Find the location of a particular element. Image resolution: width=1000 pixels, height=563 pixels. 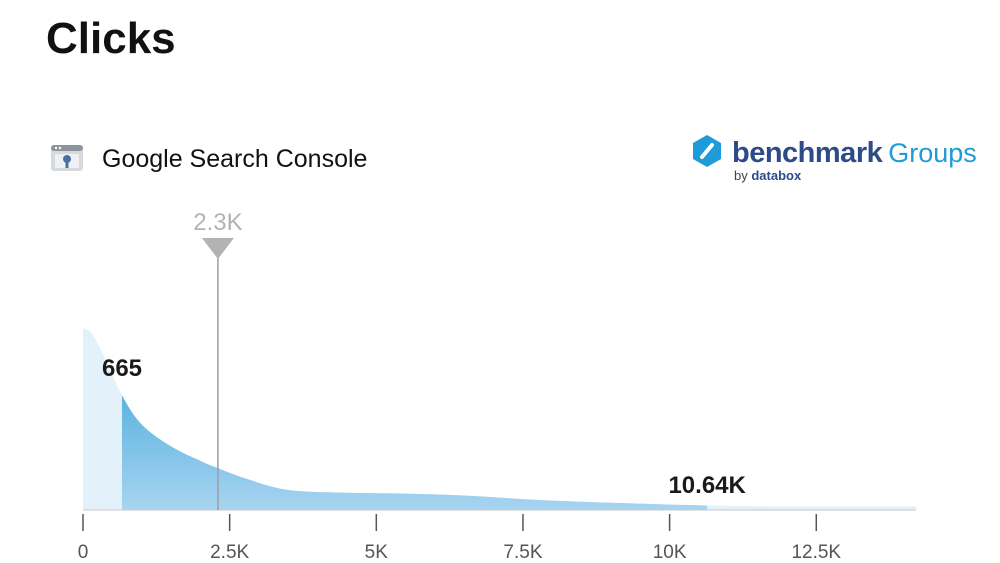

range-area is located at coordinates (415, 452).